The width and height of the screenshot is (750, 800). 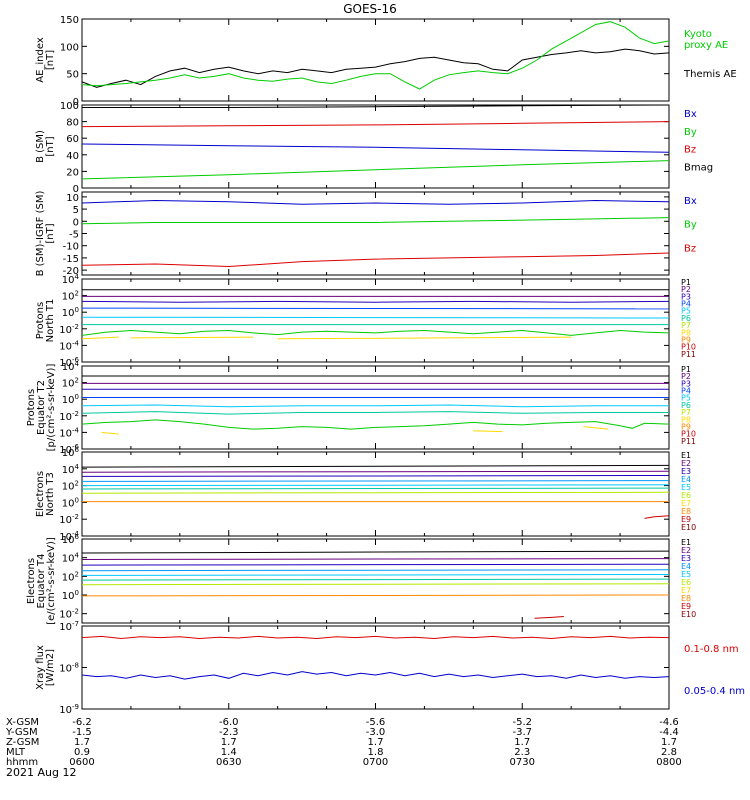 What do you see at coordinates (72, 198) in the screenshot?
I see `y-tick-label: 10` at bounding box center [72, 198].